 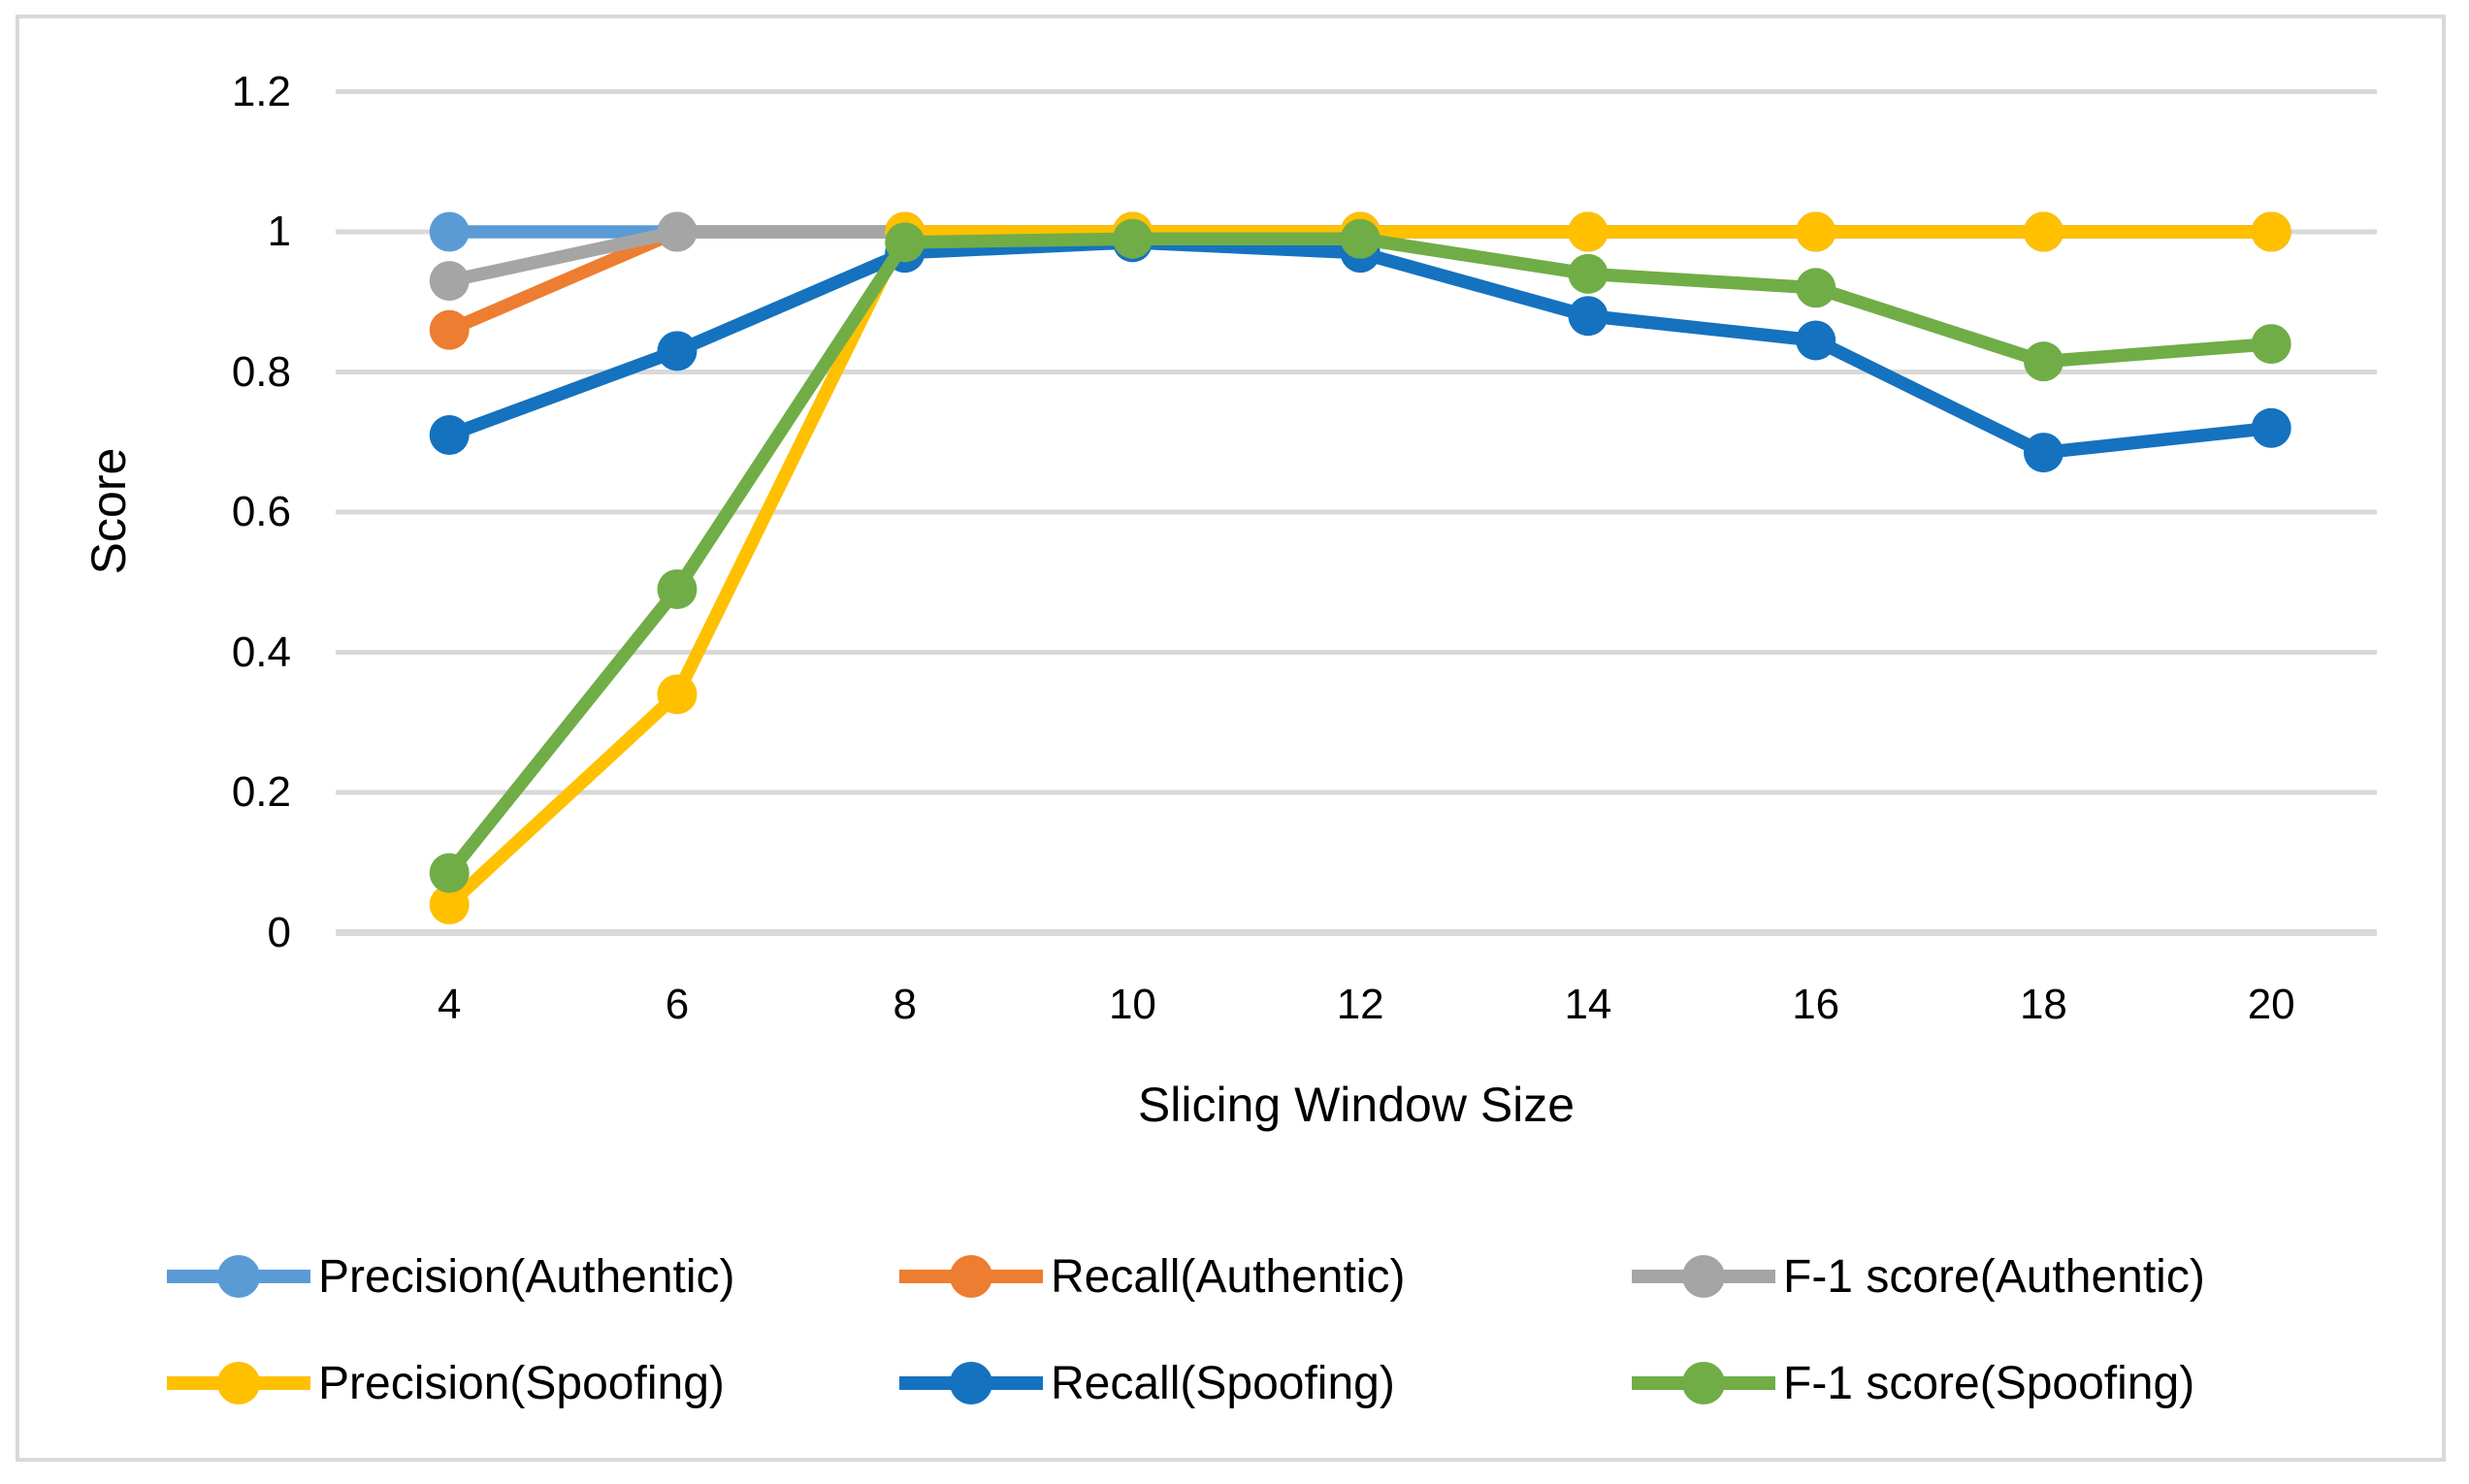 What do you see at coordinates (261, 792) in the screenshot?
I see `y-tick-label: 0.2` at bounding box center [261, 792].